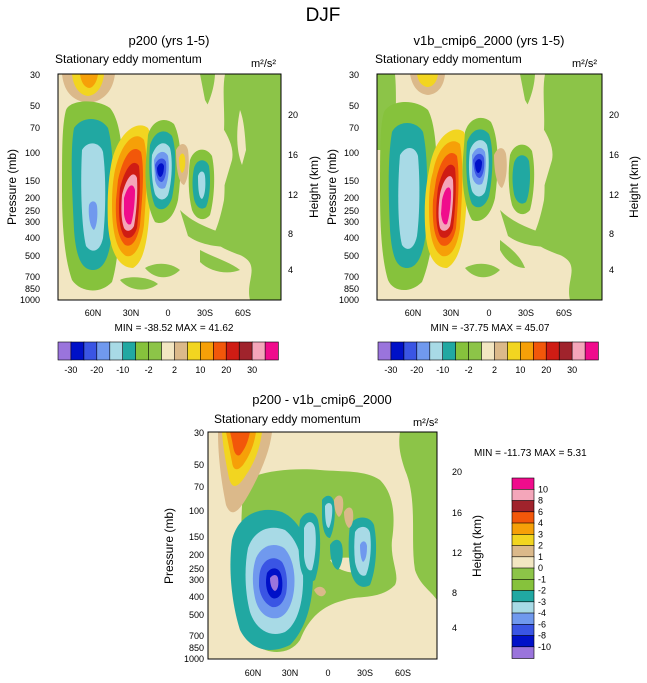 Image resolution: width=647 pixels, height=683 pixels. What do you see at coordinates (196, 511) in the screenshot?
I see `panel-c-y-tick: 100` at bounding box center [196, 511].